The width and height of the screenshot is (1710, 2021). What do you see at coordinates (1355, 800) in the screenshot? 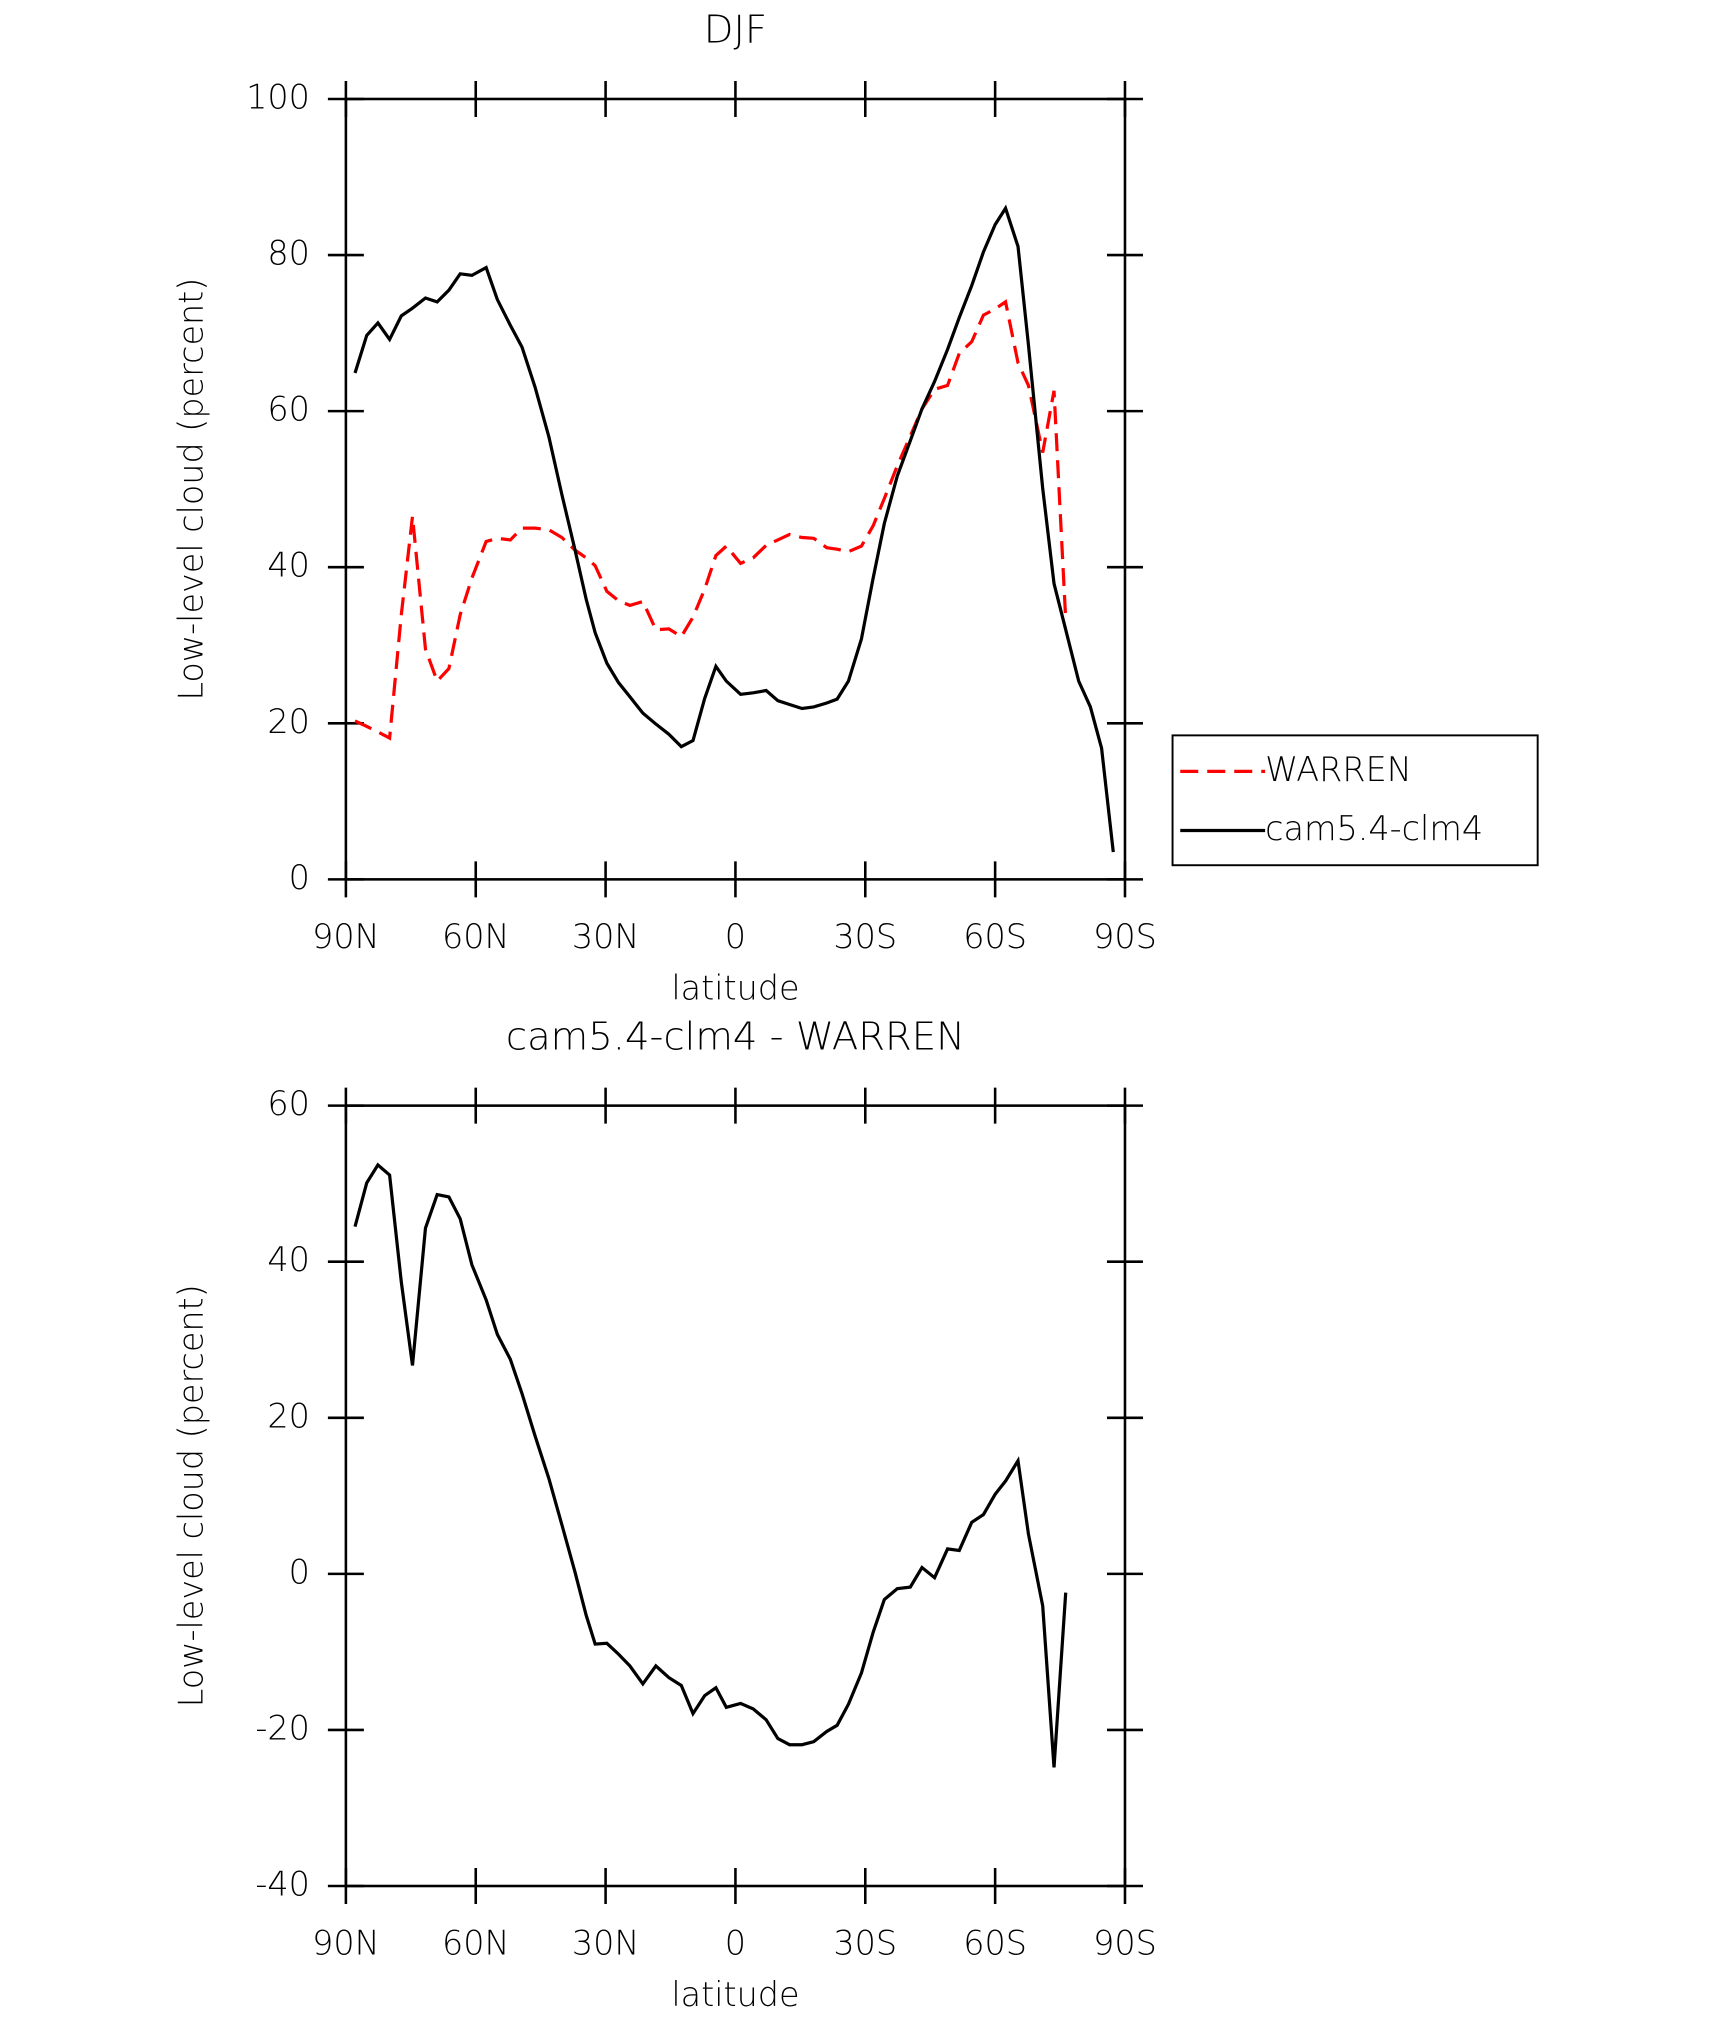
I see `legend-box` at bounding box center [1355, 800].